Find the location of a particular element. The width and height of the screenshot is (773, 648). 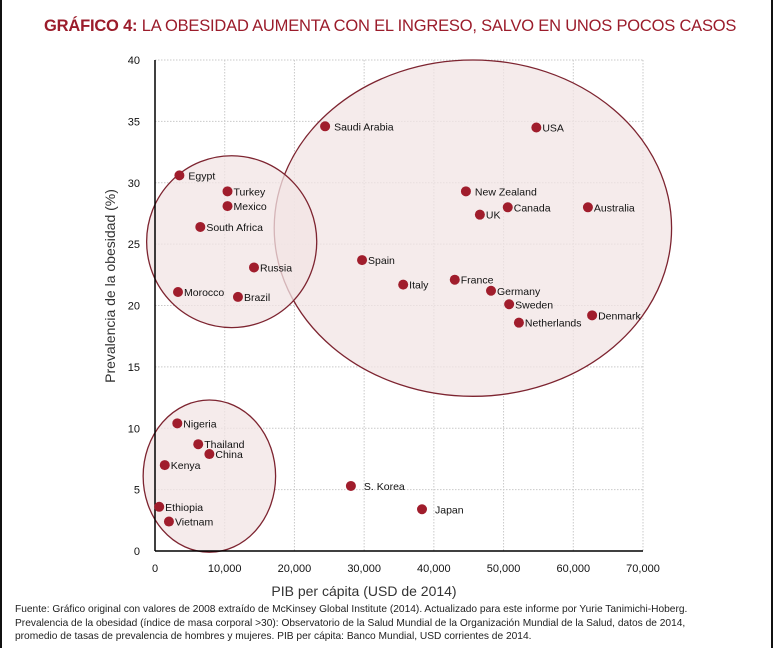

y-tick-label: 10 is located at coordinates (134, 429).